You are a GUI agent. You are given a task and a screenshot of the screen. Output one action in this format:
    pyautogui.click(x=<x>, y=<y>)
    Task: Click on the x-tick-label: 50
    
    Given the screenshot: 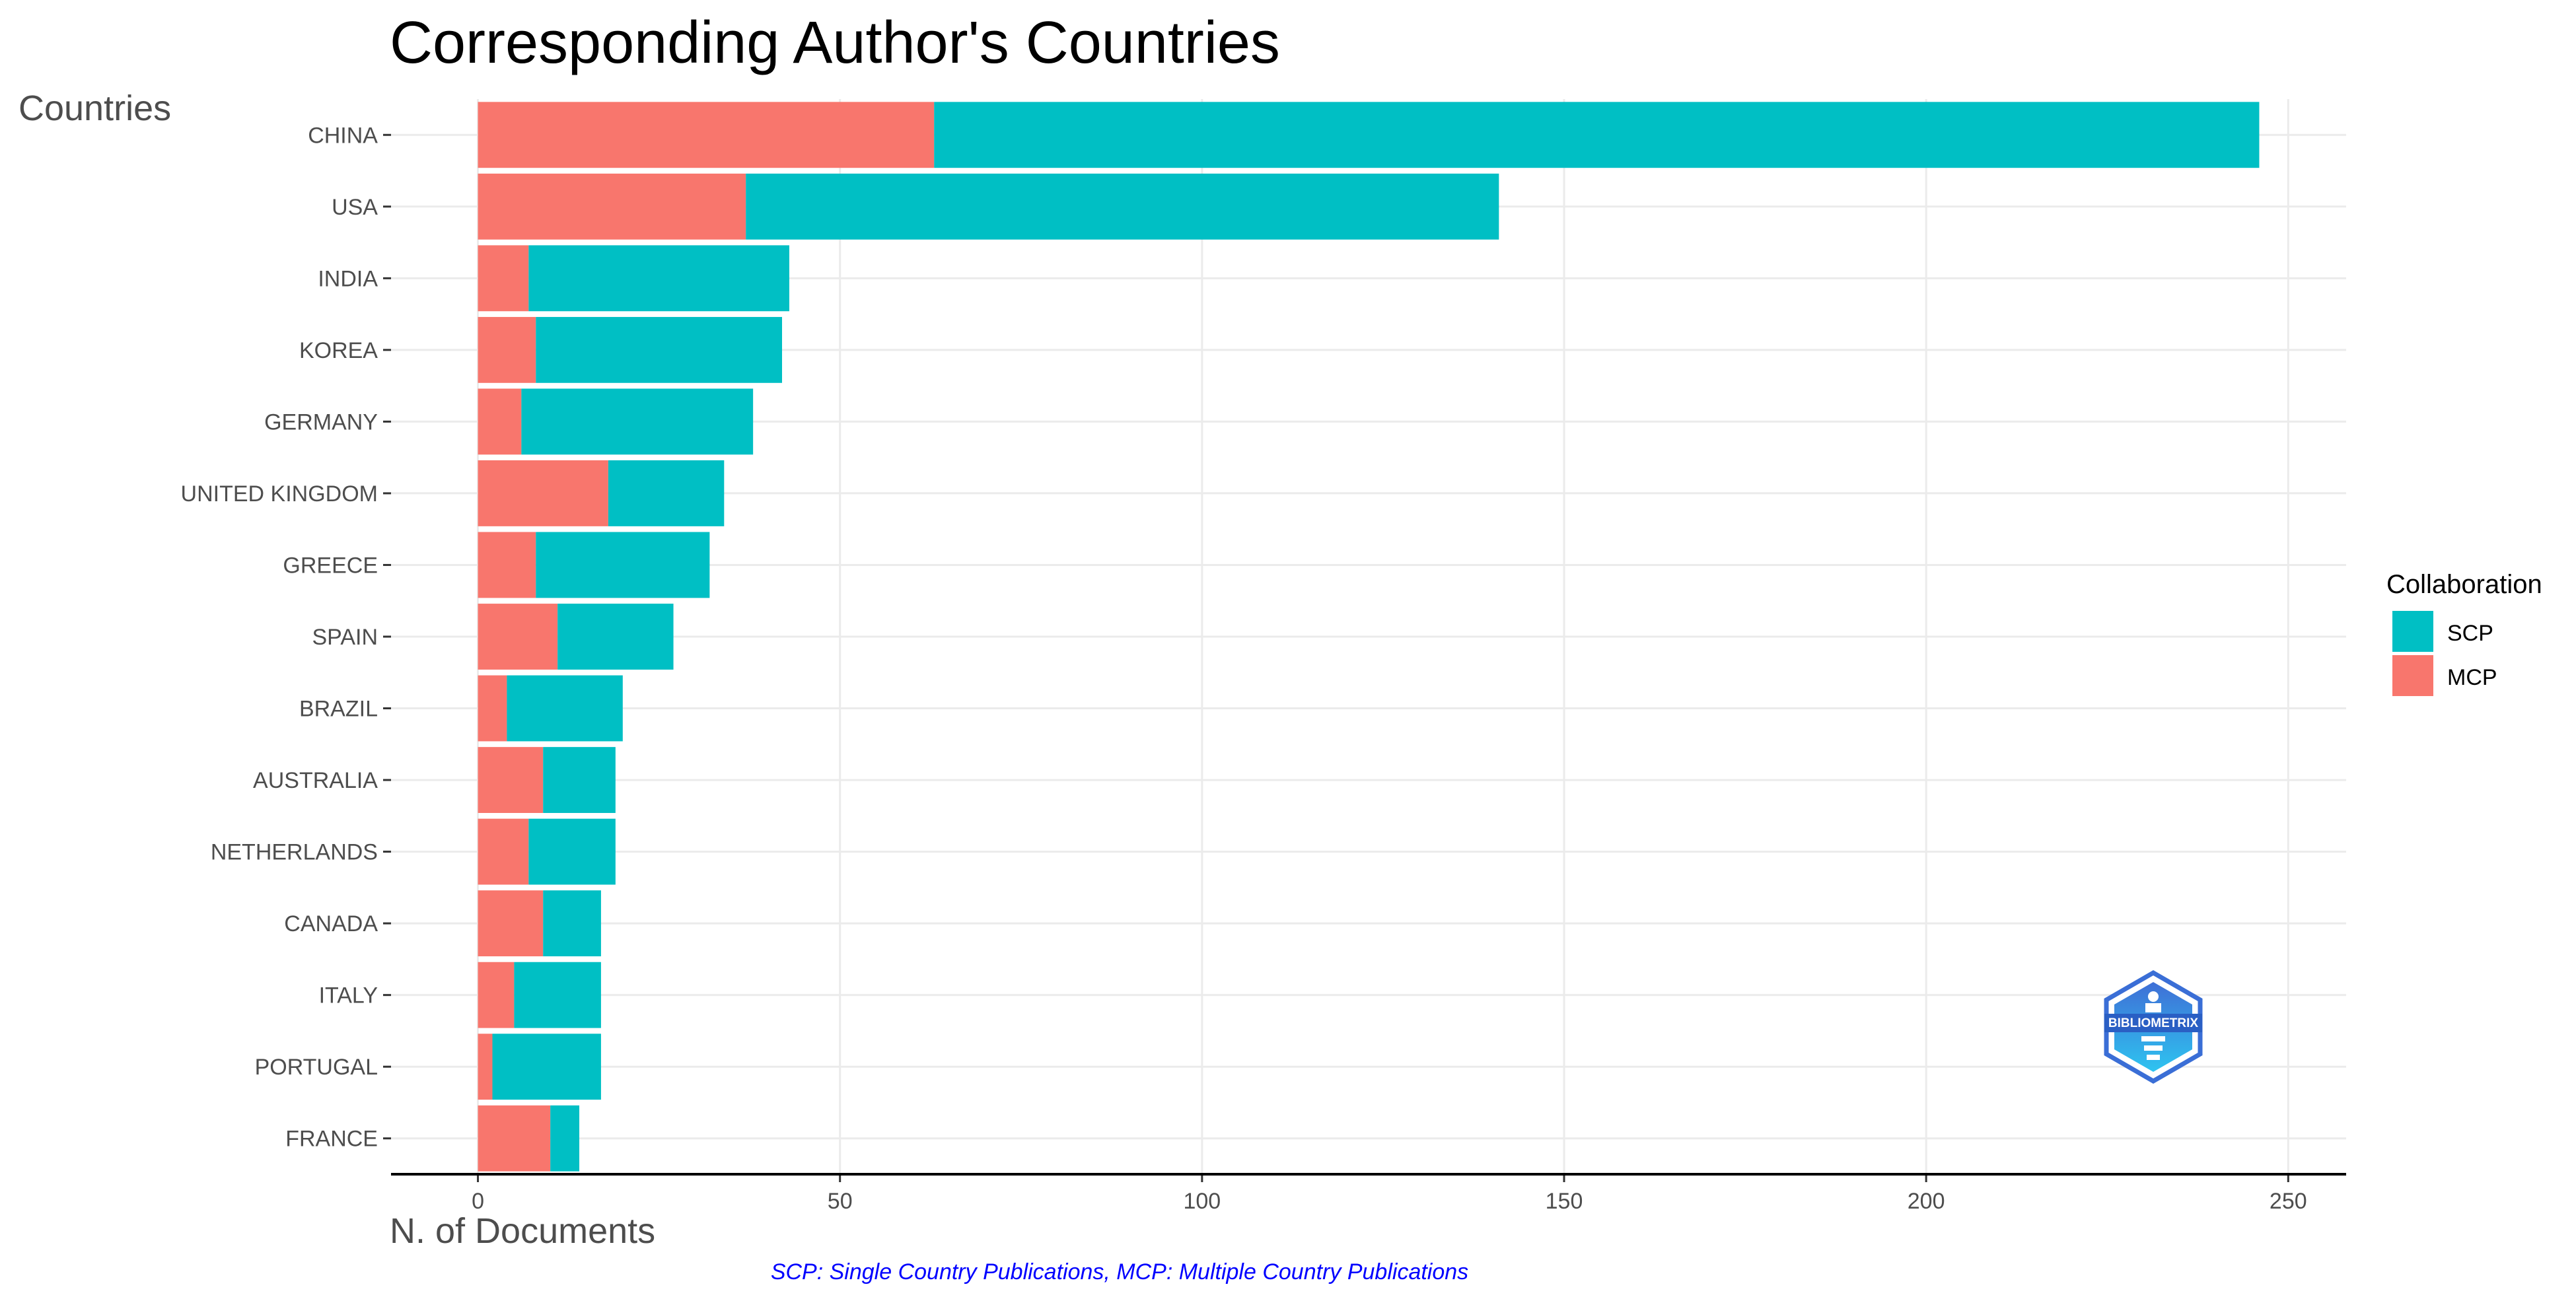 What is the action you would take?
    pyautogui.click(x=841, y=1201)
    